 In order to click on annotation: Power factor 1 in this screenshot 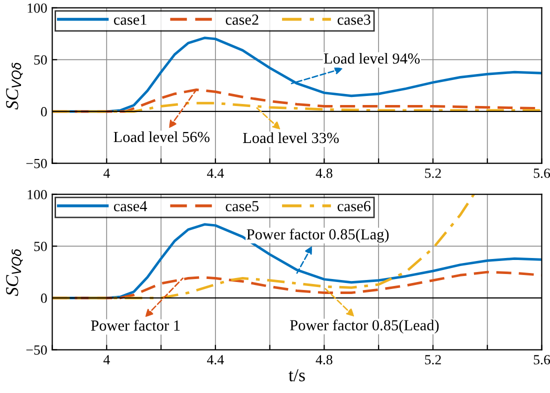, I will do `click(135, 325)`.